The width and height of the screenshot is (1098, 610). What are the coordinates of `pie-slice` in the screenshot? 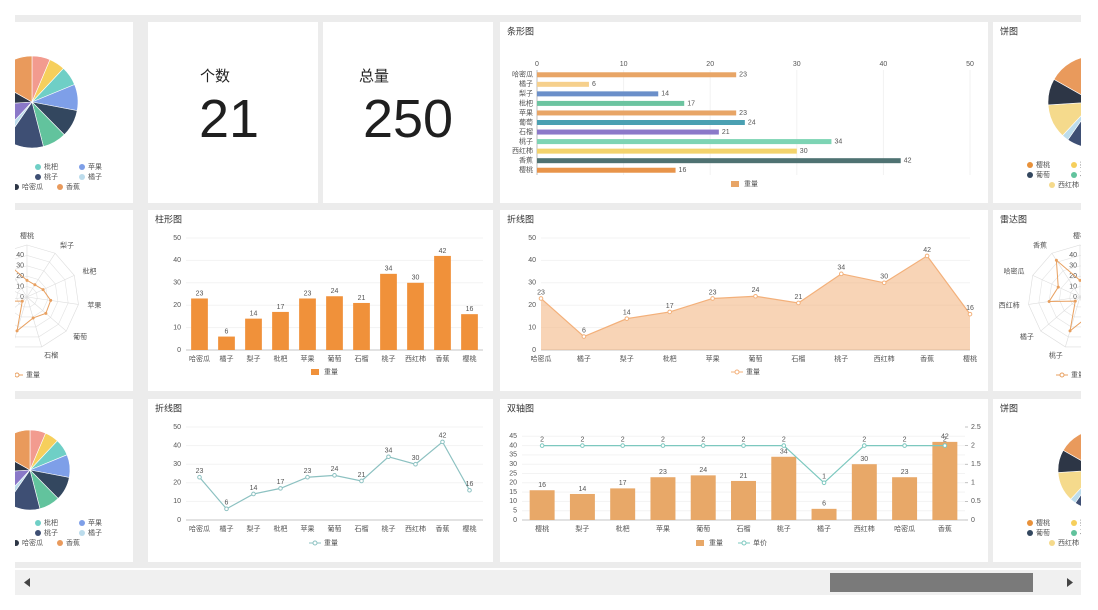 It's located at (24, 111).